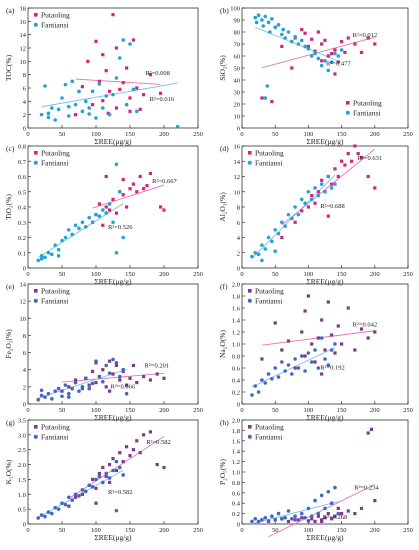 Image resolution: width=419 pixels, height=550 pixels. Describe the element at coordinates (237, 21) in the screenshot. I see `y-tick-label: 90` at that location.